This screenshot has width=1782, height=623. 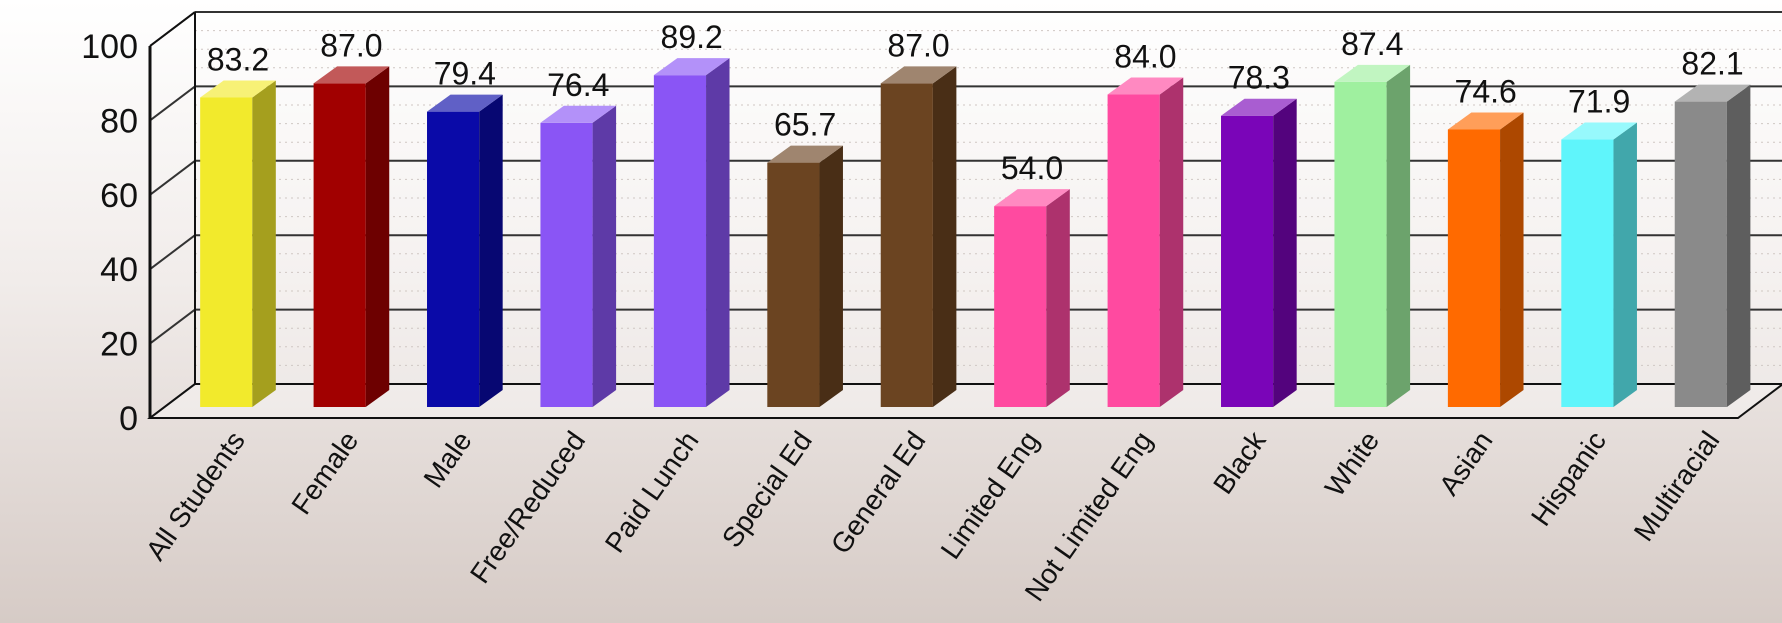 I want to click on value-label: 79.4, so click(x=465, y=74).